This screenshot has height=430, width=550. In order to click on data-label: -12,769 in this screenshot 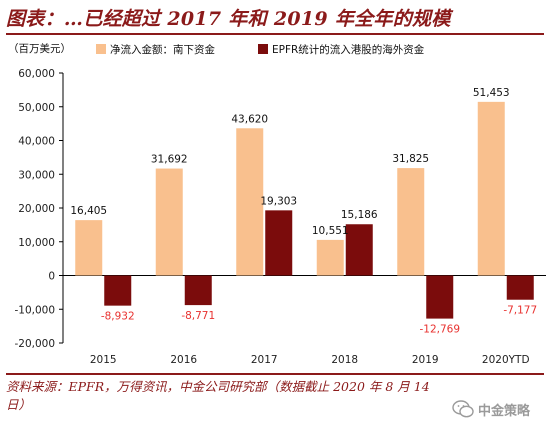, I will do `click(439, 330)`.